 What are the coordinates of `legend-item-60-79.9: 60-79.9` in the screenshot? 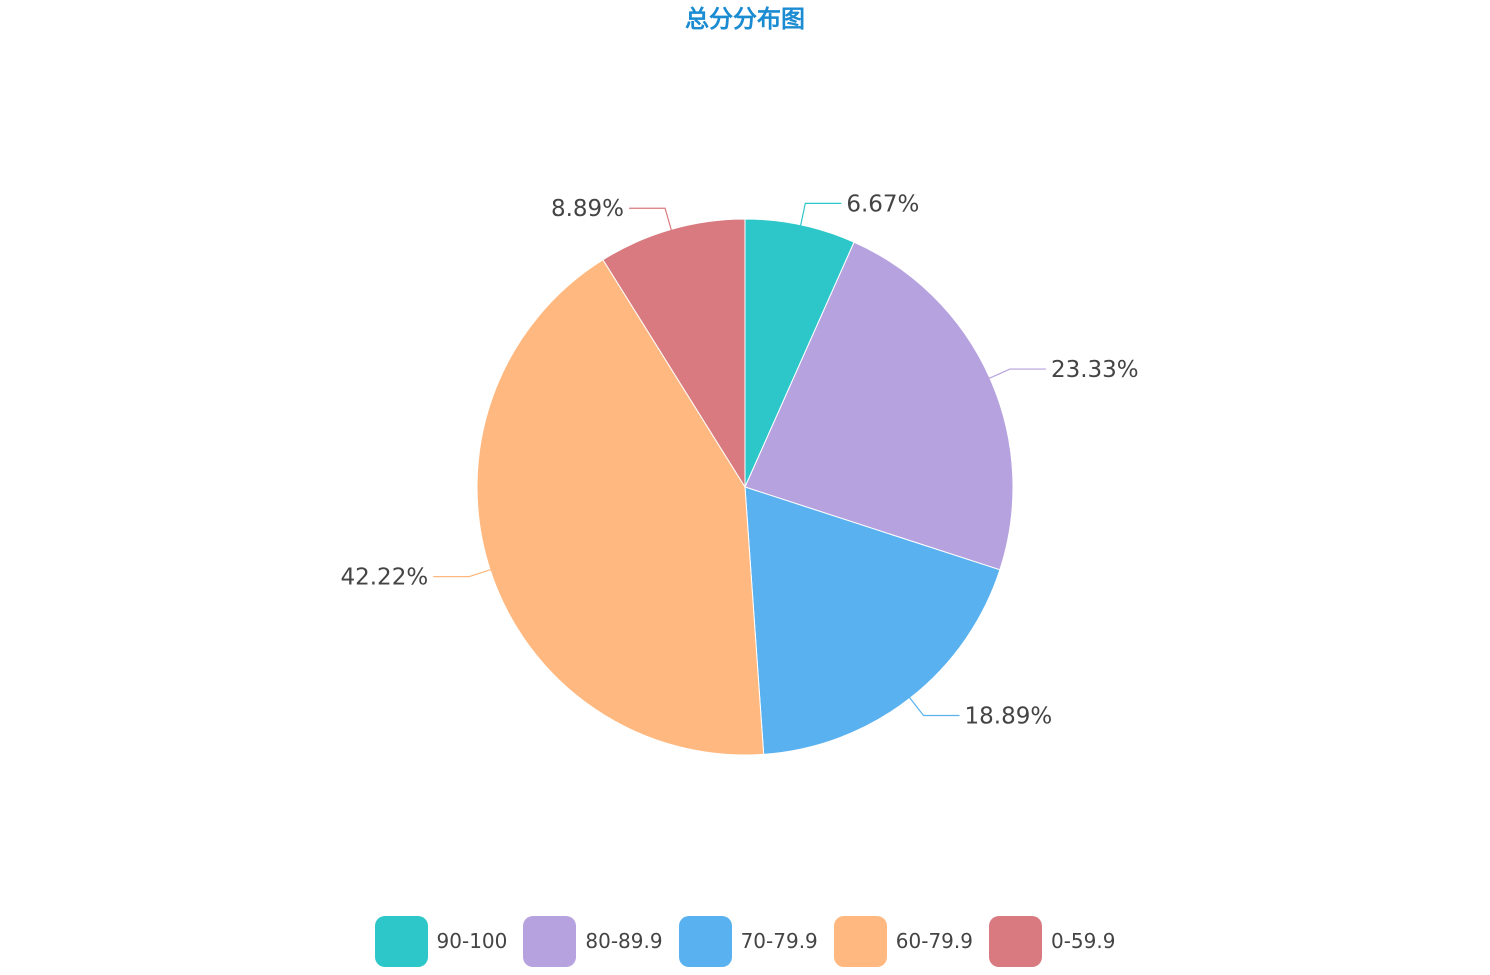 It's located at (903, 941).